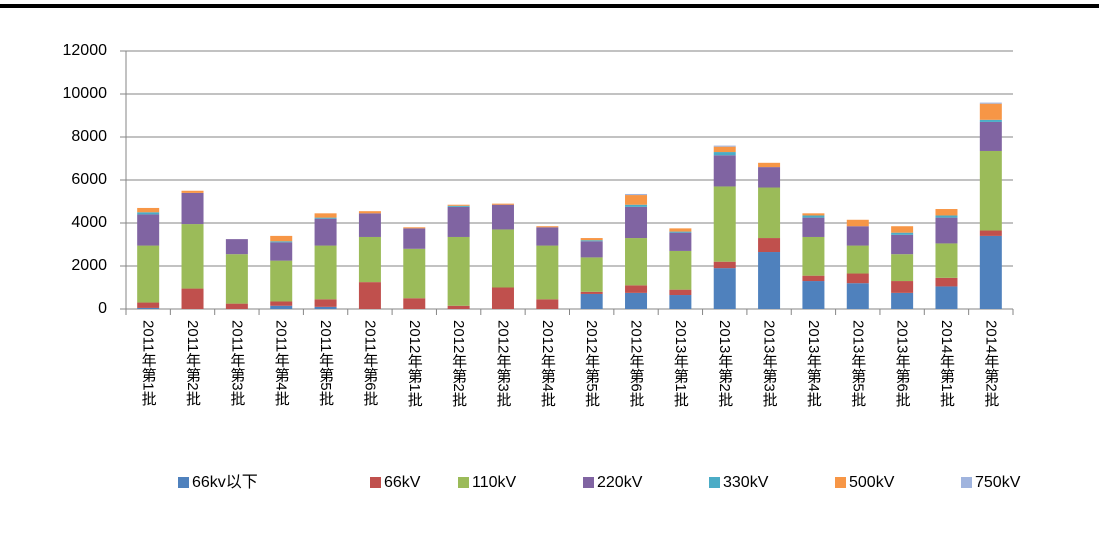  What do you see at coordinates (502, 363) in the screenshot?
I see `x-tick-label: 2012年第3批` at bounding box center [502, 363].